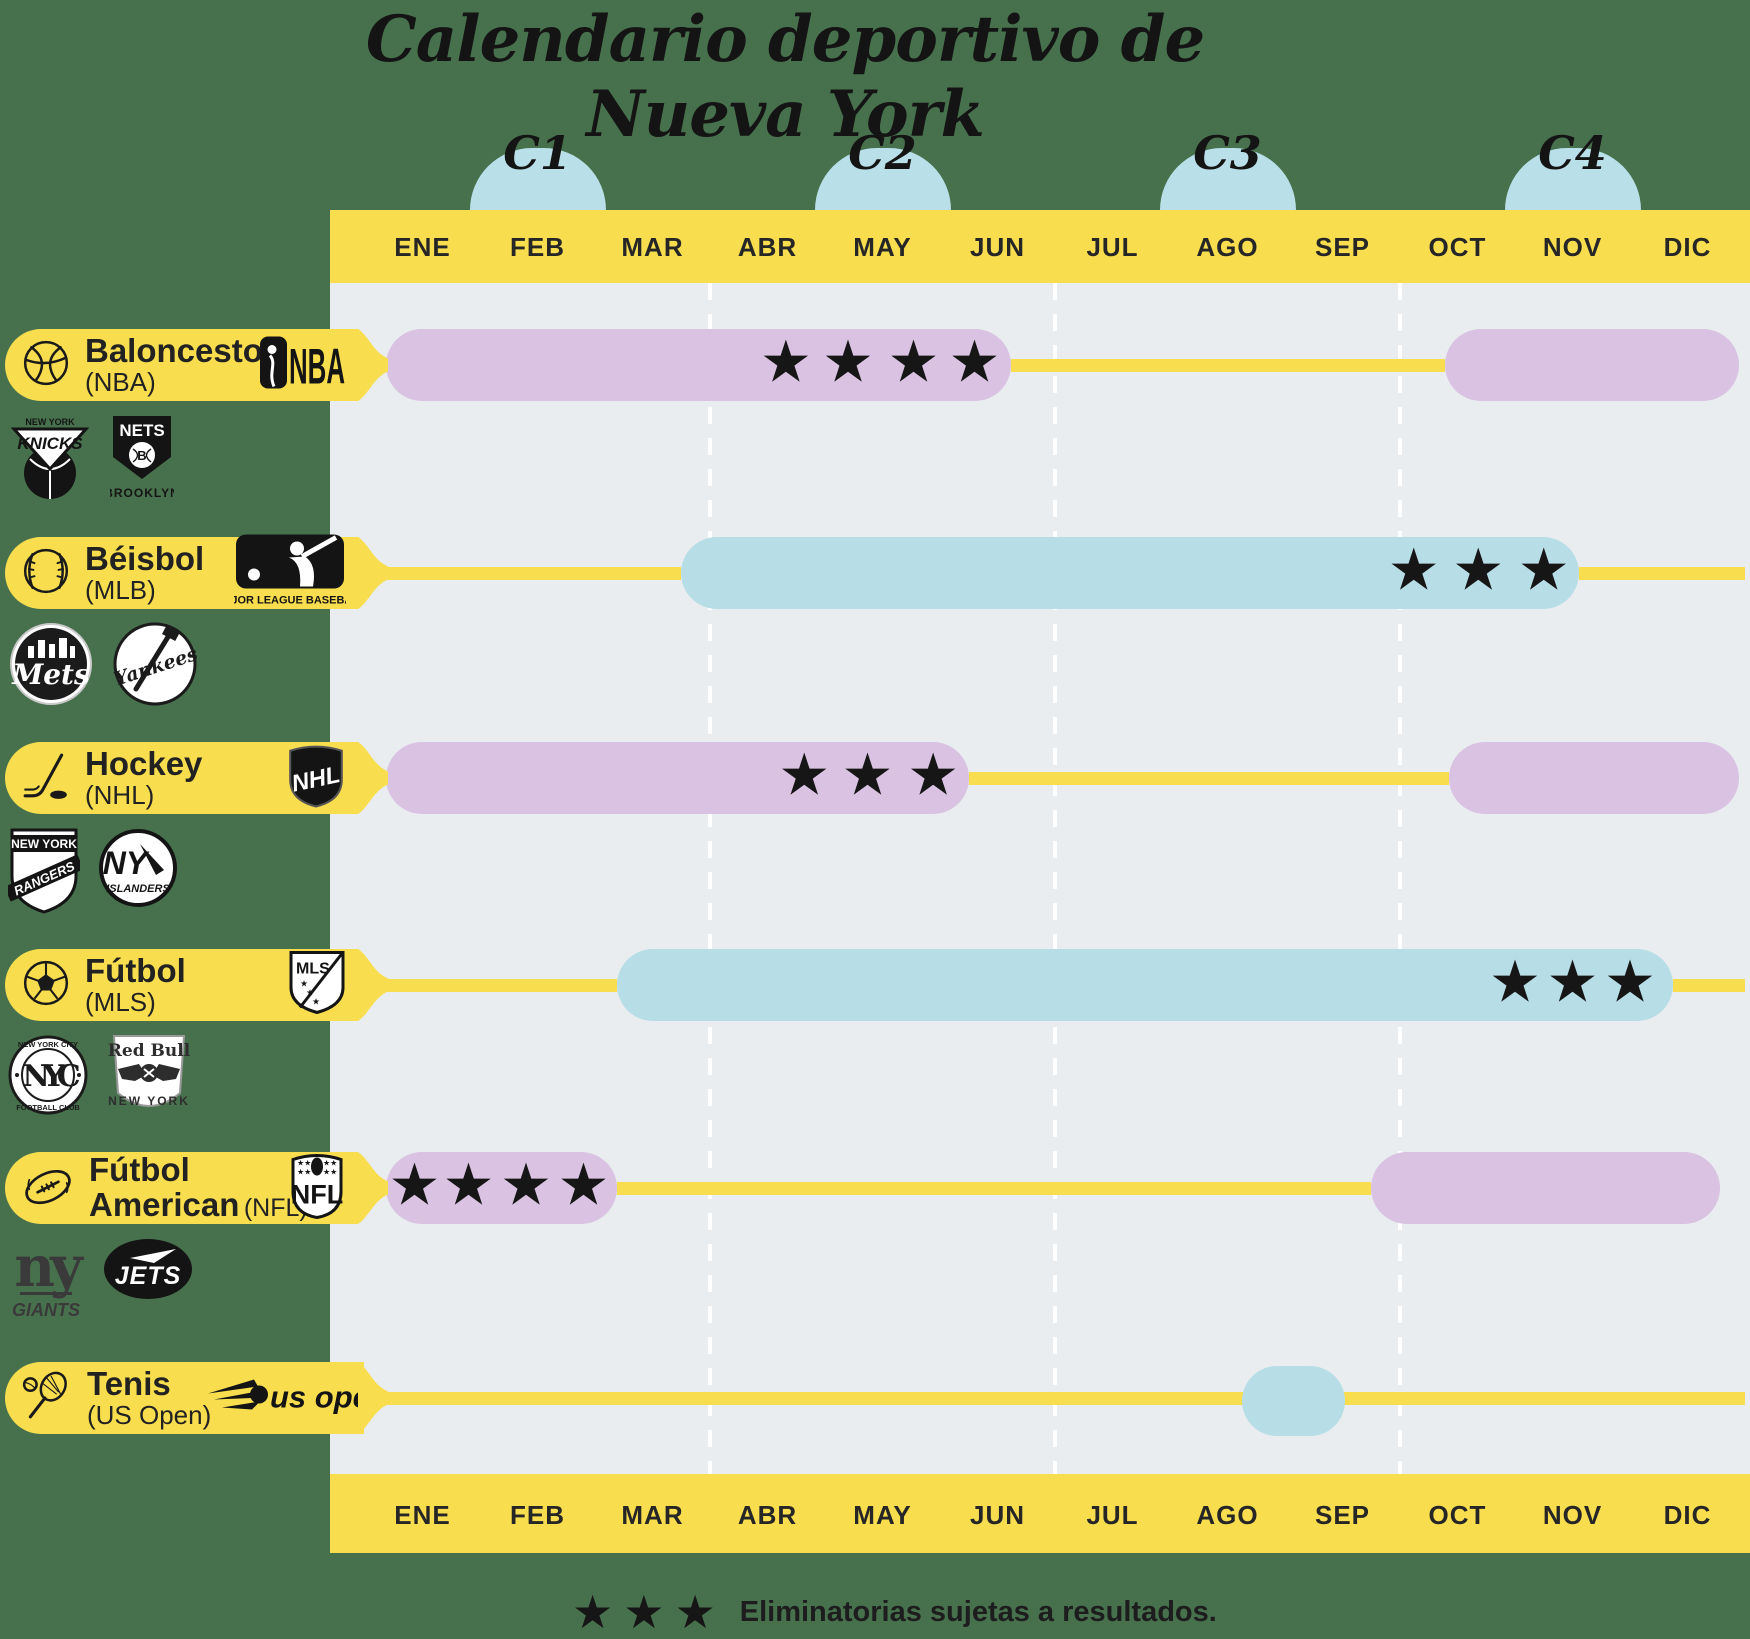 The image size is (1750, 1639). Describe the element at coordinates (44, 873) in the screenshot. I see `rangers-logo: NEW YORK RANGERS` at that location.